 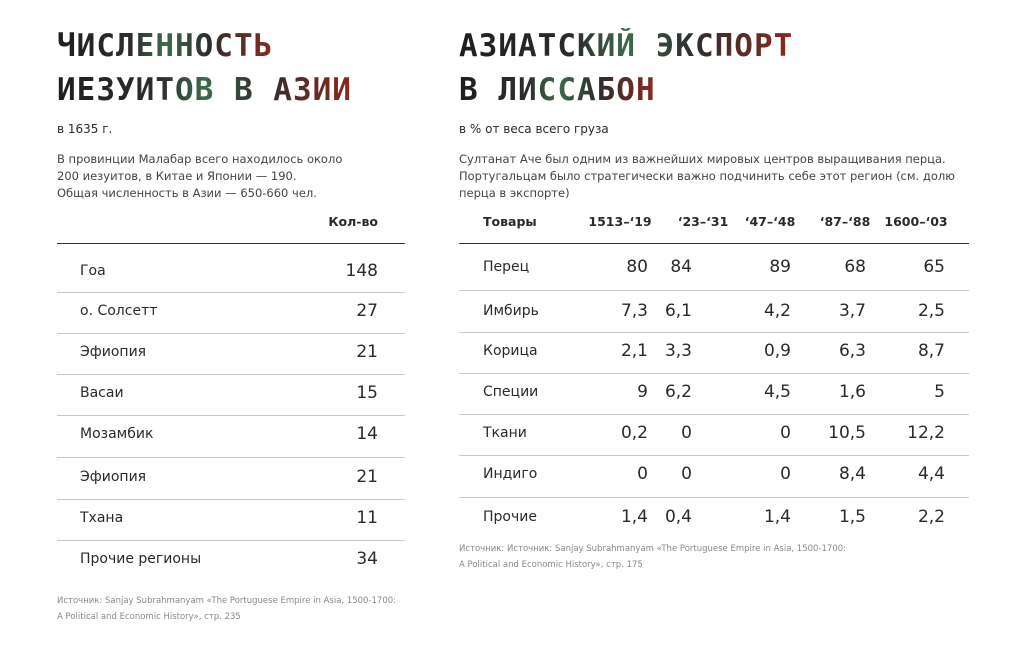 What do you see at coordinates (141, 559) in the screenshot?
I see `row-label: Прочие регионы` at bounding box center [141, 559].